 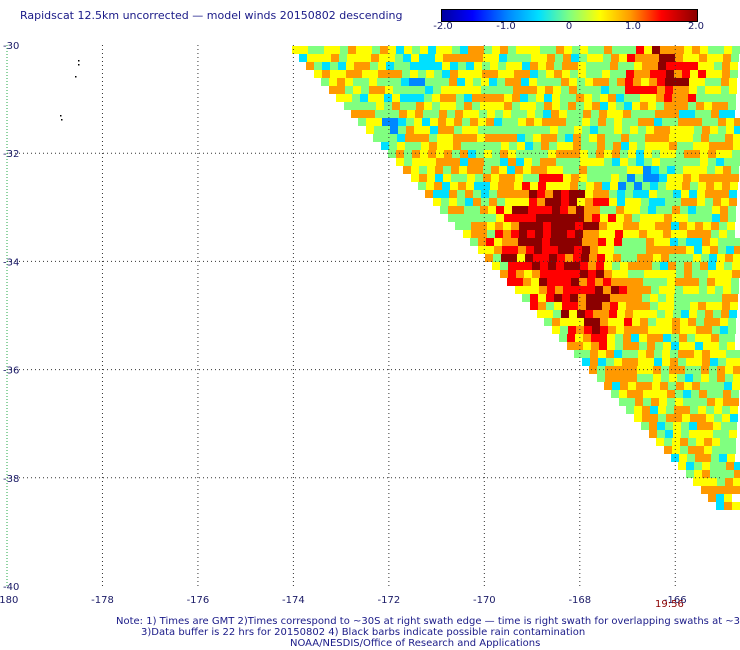 I want to click on lat-tick-label: -38, so click(x=11, y=479).